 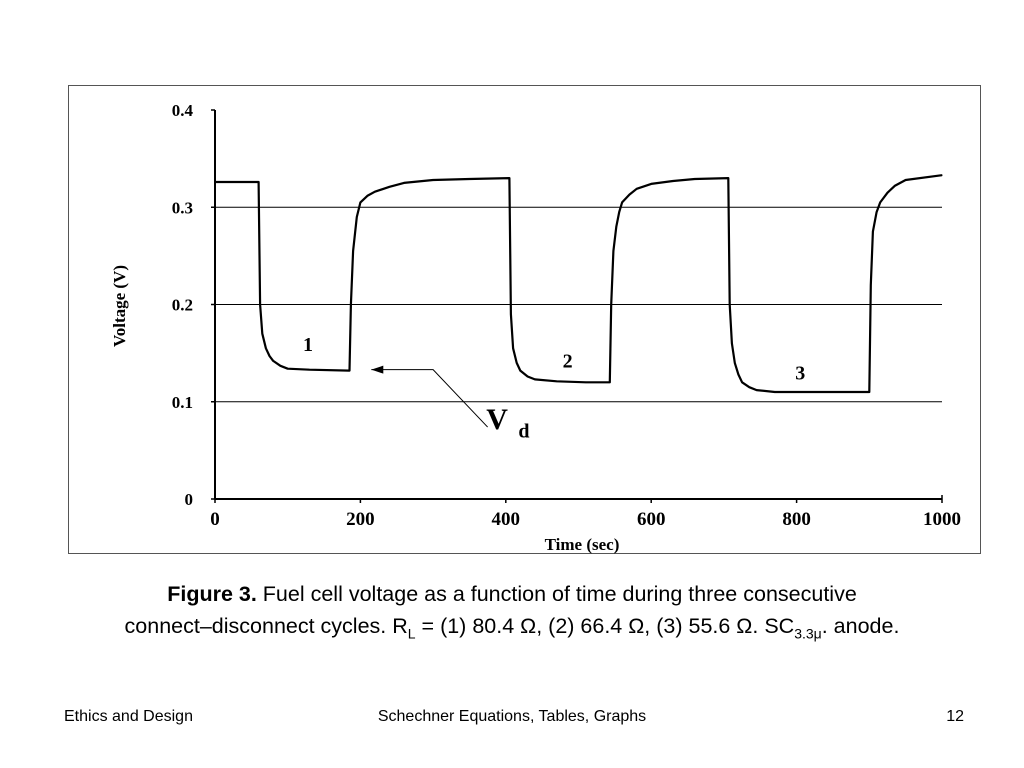 I want to click on x-axis-label: Time (sec), so click(x=582, y=544).